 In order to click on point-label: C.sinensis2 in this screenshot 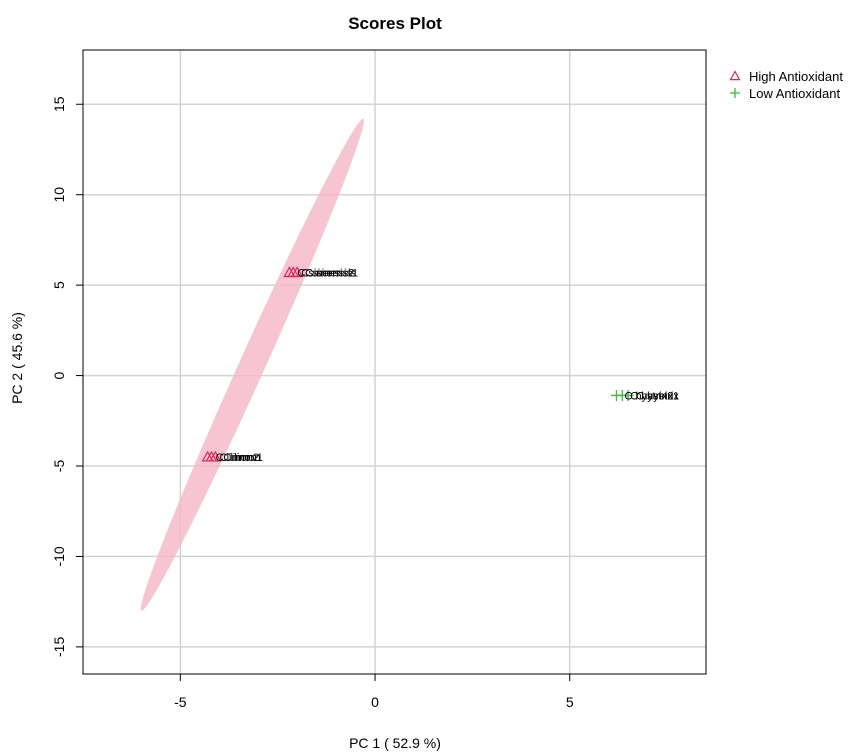, I will do `click(325, 273)`.